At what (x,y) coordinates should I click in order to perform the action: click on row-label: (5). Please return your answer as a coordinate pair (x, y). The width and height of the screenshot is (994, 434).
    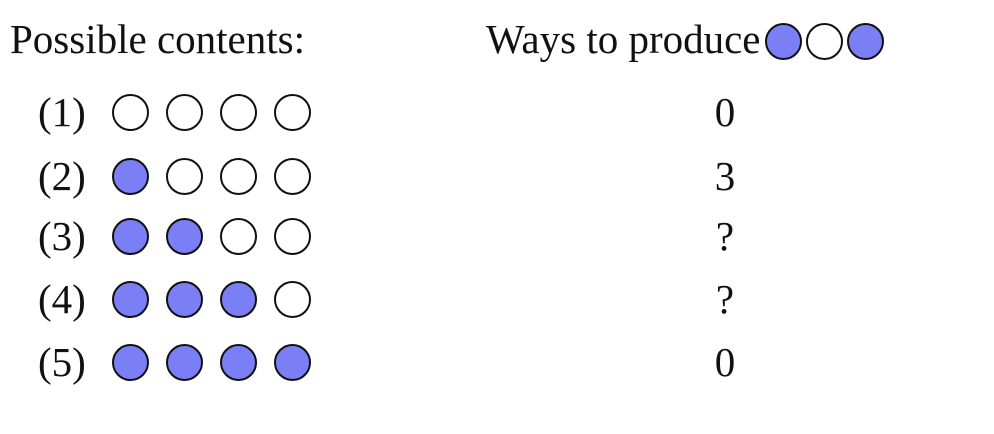
    Looking at the image, I should click on (62, 362).